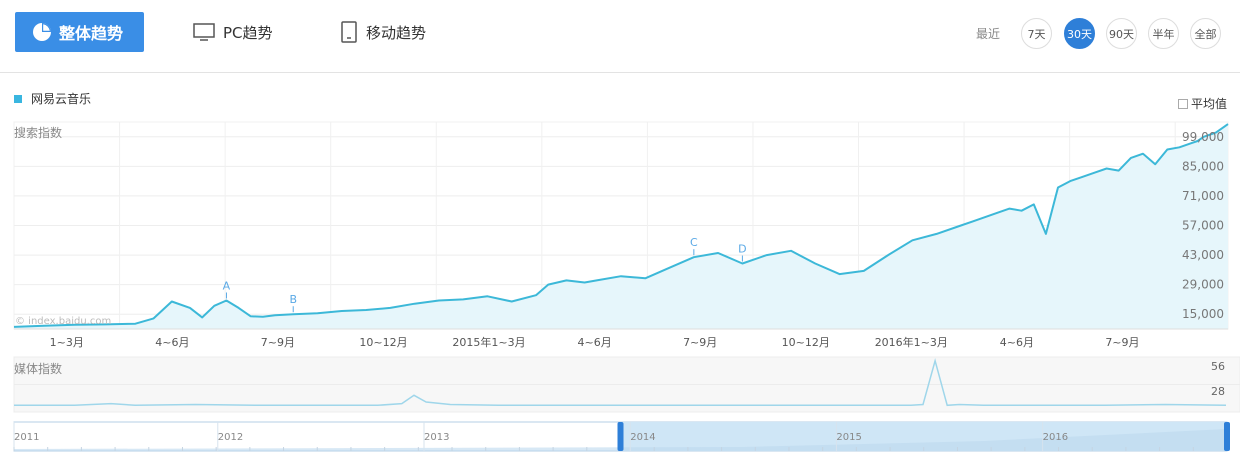 The height and width of the screenshot is (455, 1240). What do you see at coordinates (436, 437) in the screenshot?
I see `navigator-year-label: 2013` at bounding box center [436, 437].